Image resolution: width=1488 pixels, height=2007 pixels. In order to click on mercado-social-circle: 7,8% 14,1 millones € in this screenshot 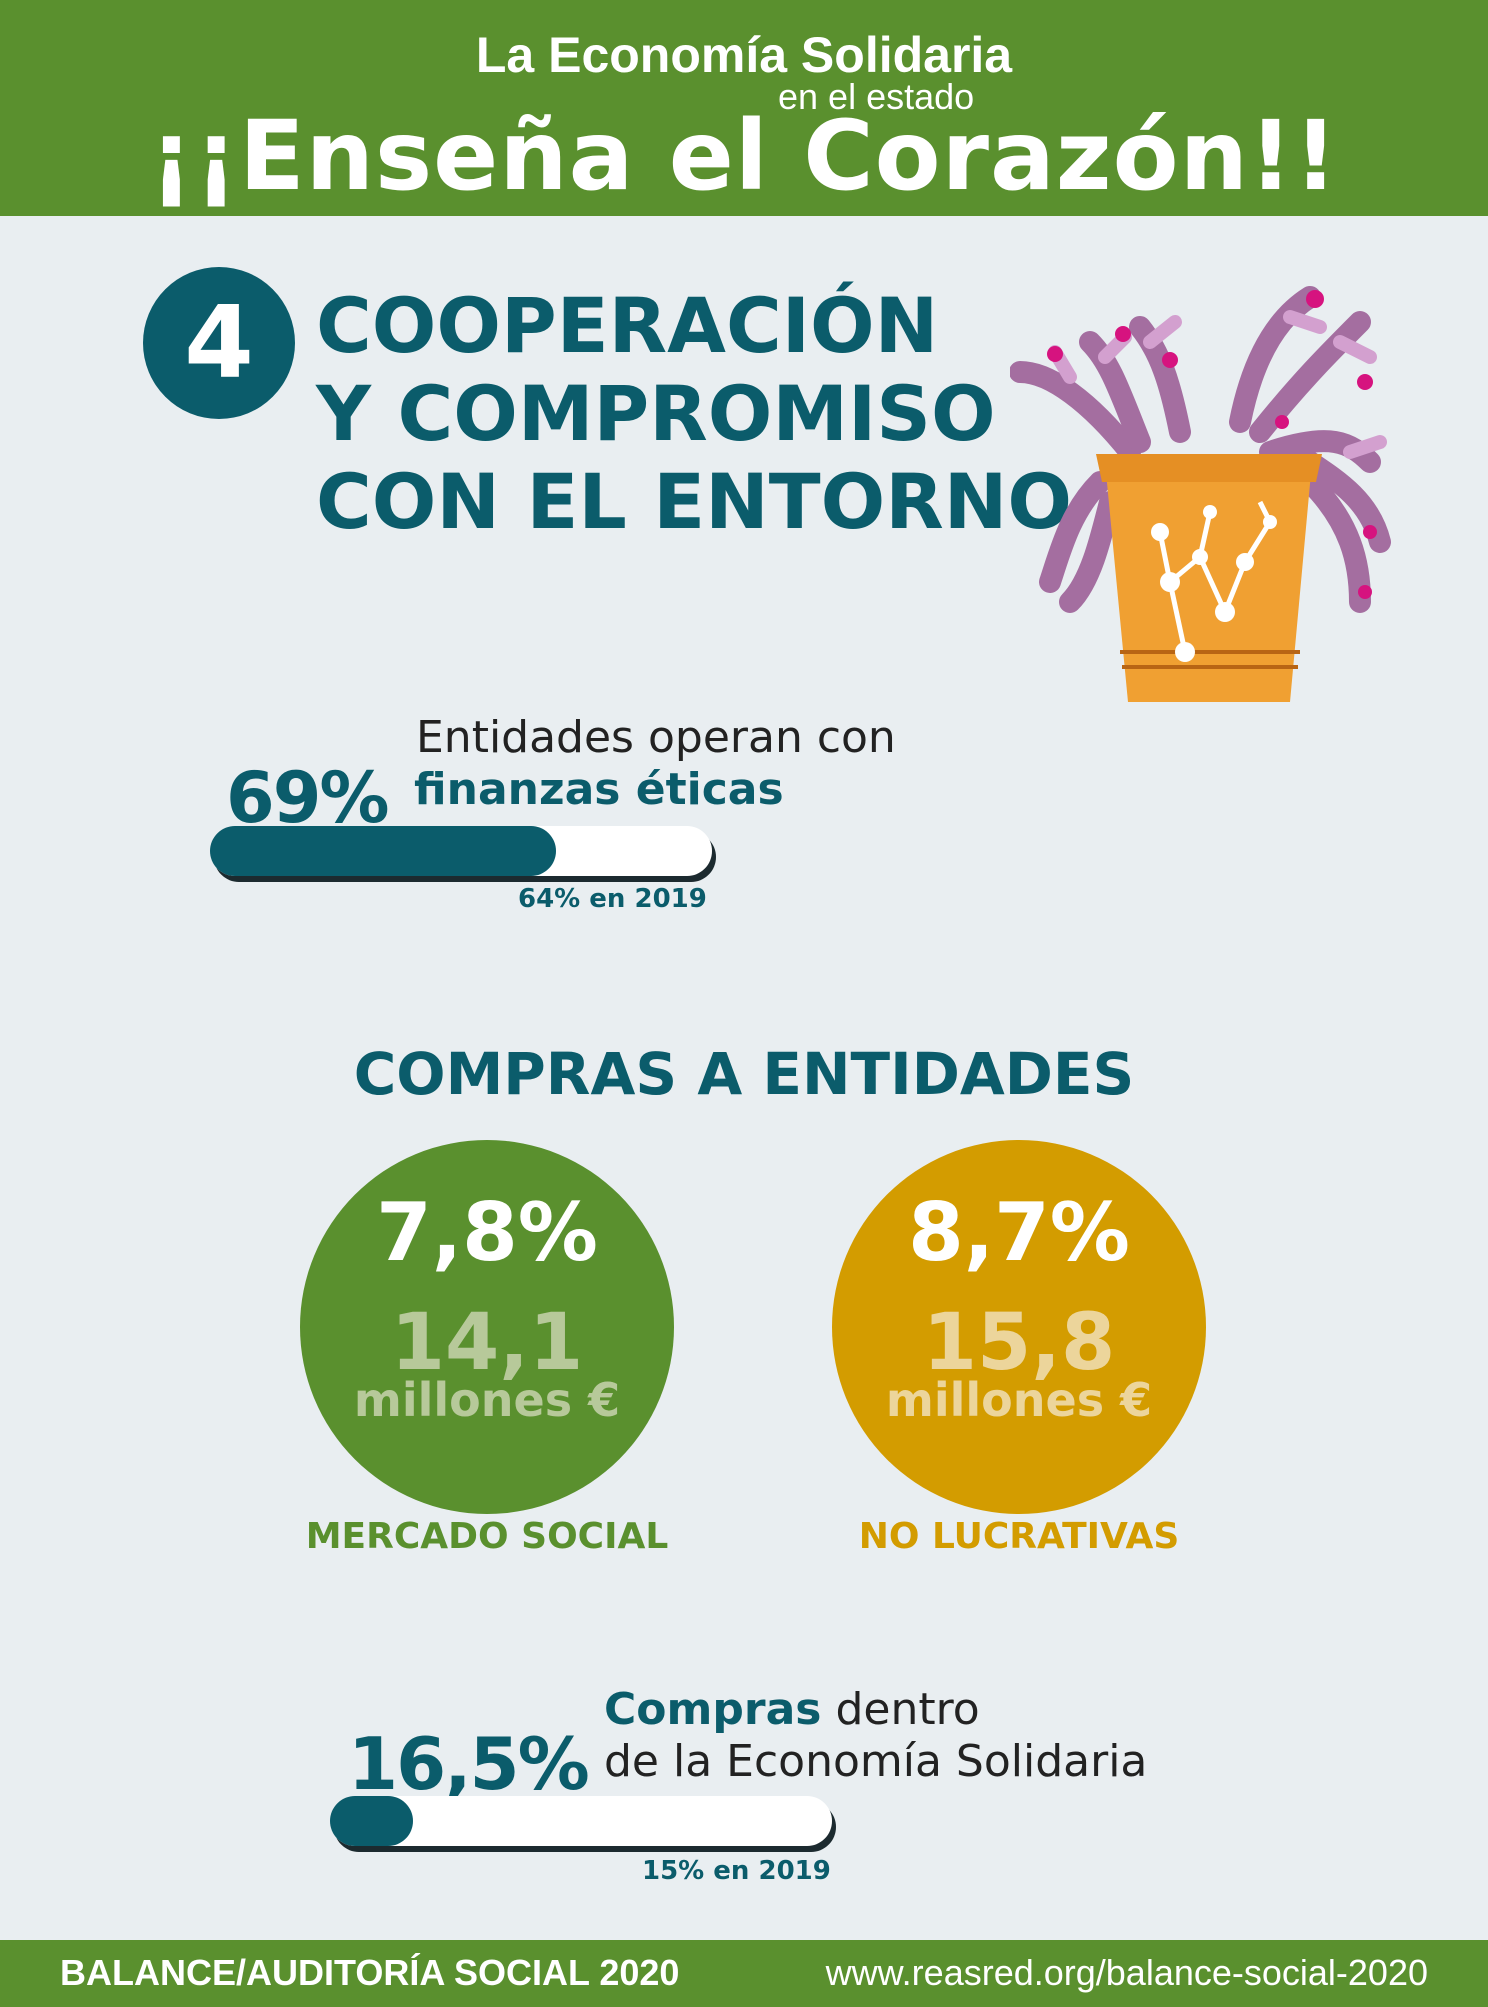, I will do `click(487, 1327)`.